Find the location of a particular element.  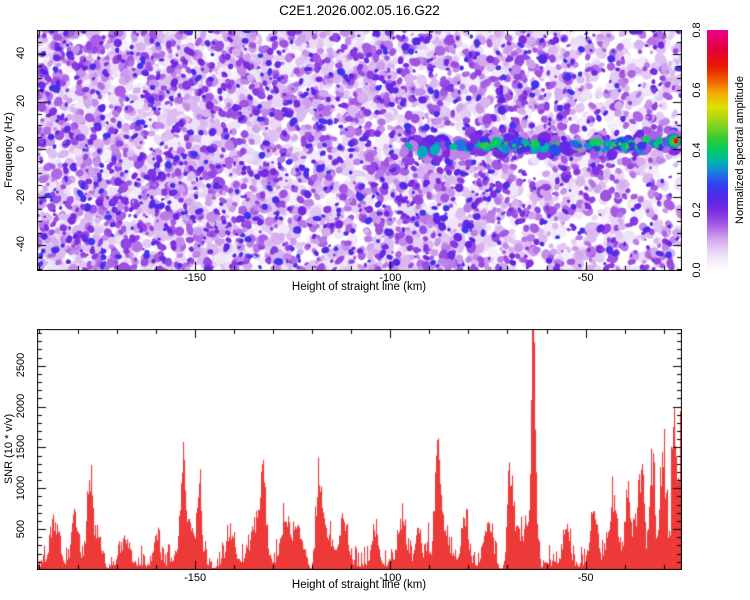

spectrogram-y-tick-label: 0 is located at coordinates (21, 148).